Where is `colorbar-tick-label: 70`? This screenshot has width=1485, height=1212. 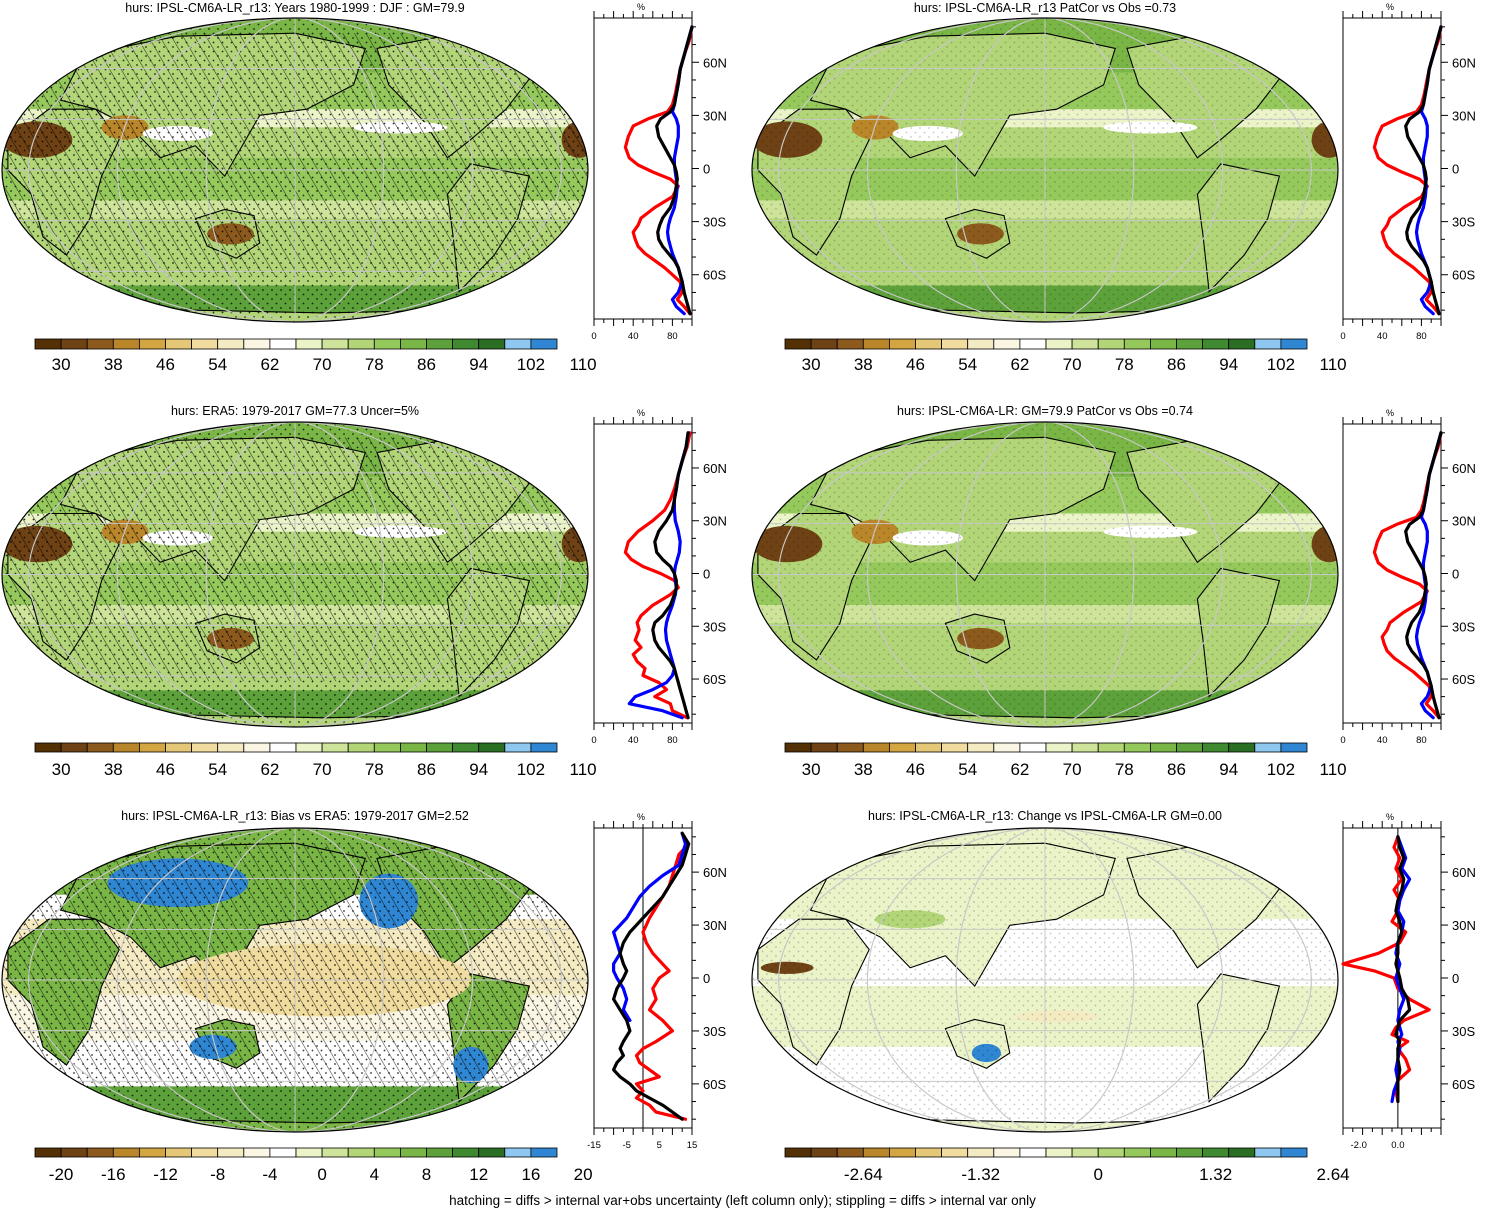
colorbar-tick-label: 70 is located at coordinates (322, 769).